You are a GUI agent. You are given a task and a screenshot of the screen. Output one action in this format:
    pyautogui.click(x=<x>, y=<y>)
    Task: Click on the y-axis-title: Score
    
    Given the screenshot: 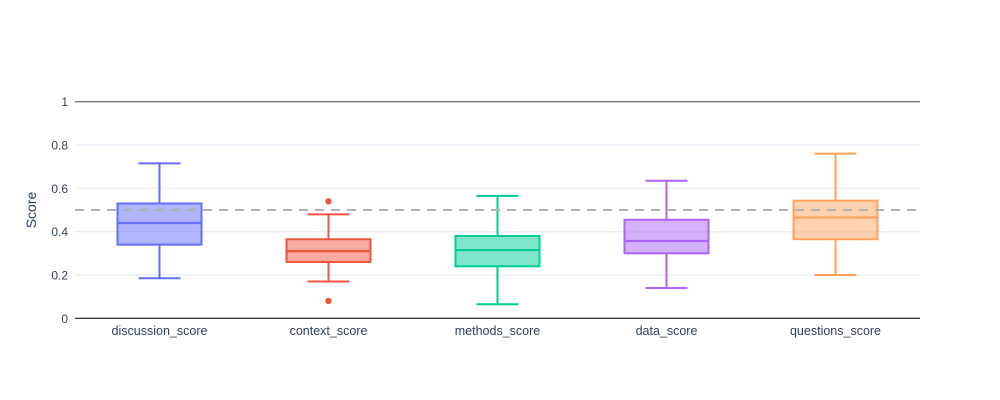 What is the action you would take?
    pyautogui.click(x=31, y=210)
    